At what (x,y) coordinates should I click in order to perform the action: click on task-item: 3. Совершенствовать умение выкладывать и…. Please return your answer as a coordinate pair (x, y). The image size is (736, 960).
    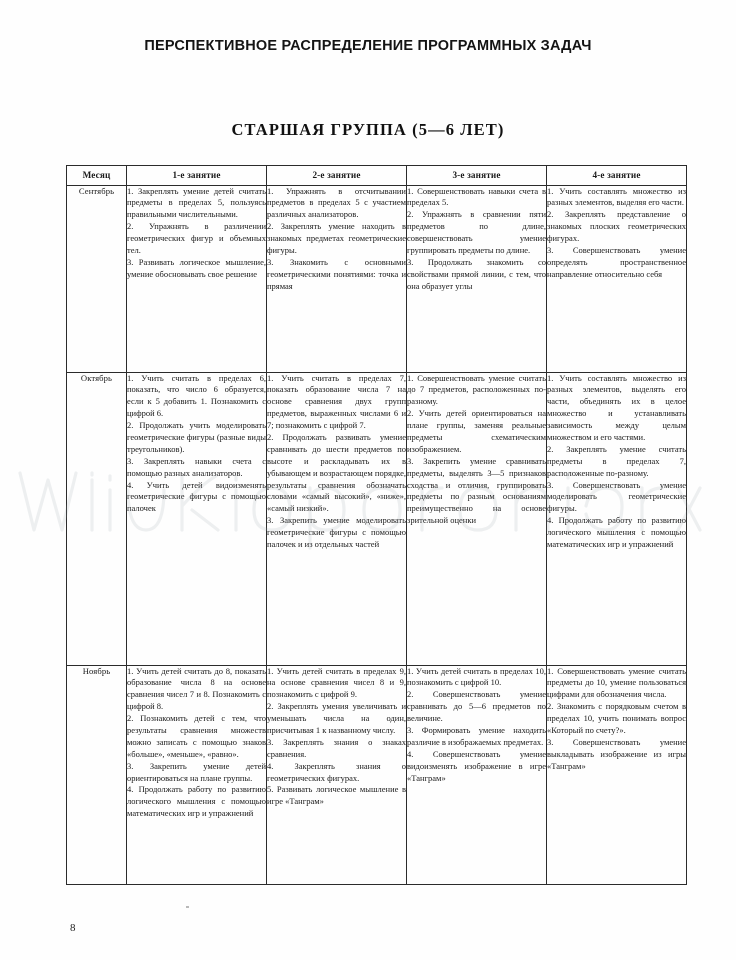
    Looking at the image, I should click on (616, 753).